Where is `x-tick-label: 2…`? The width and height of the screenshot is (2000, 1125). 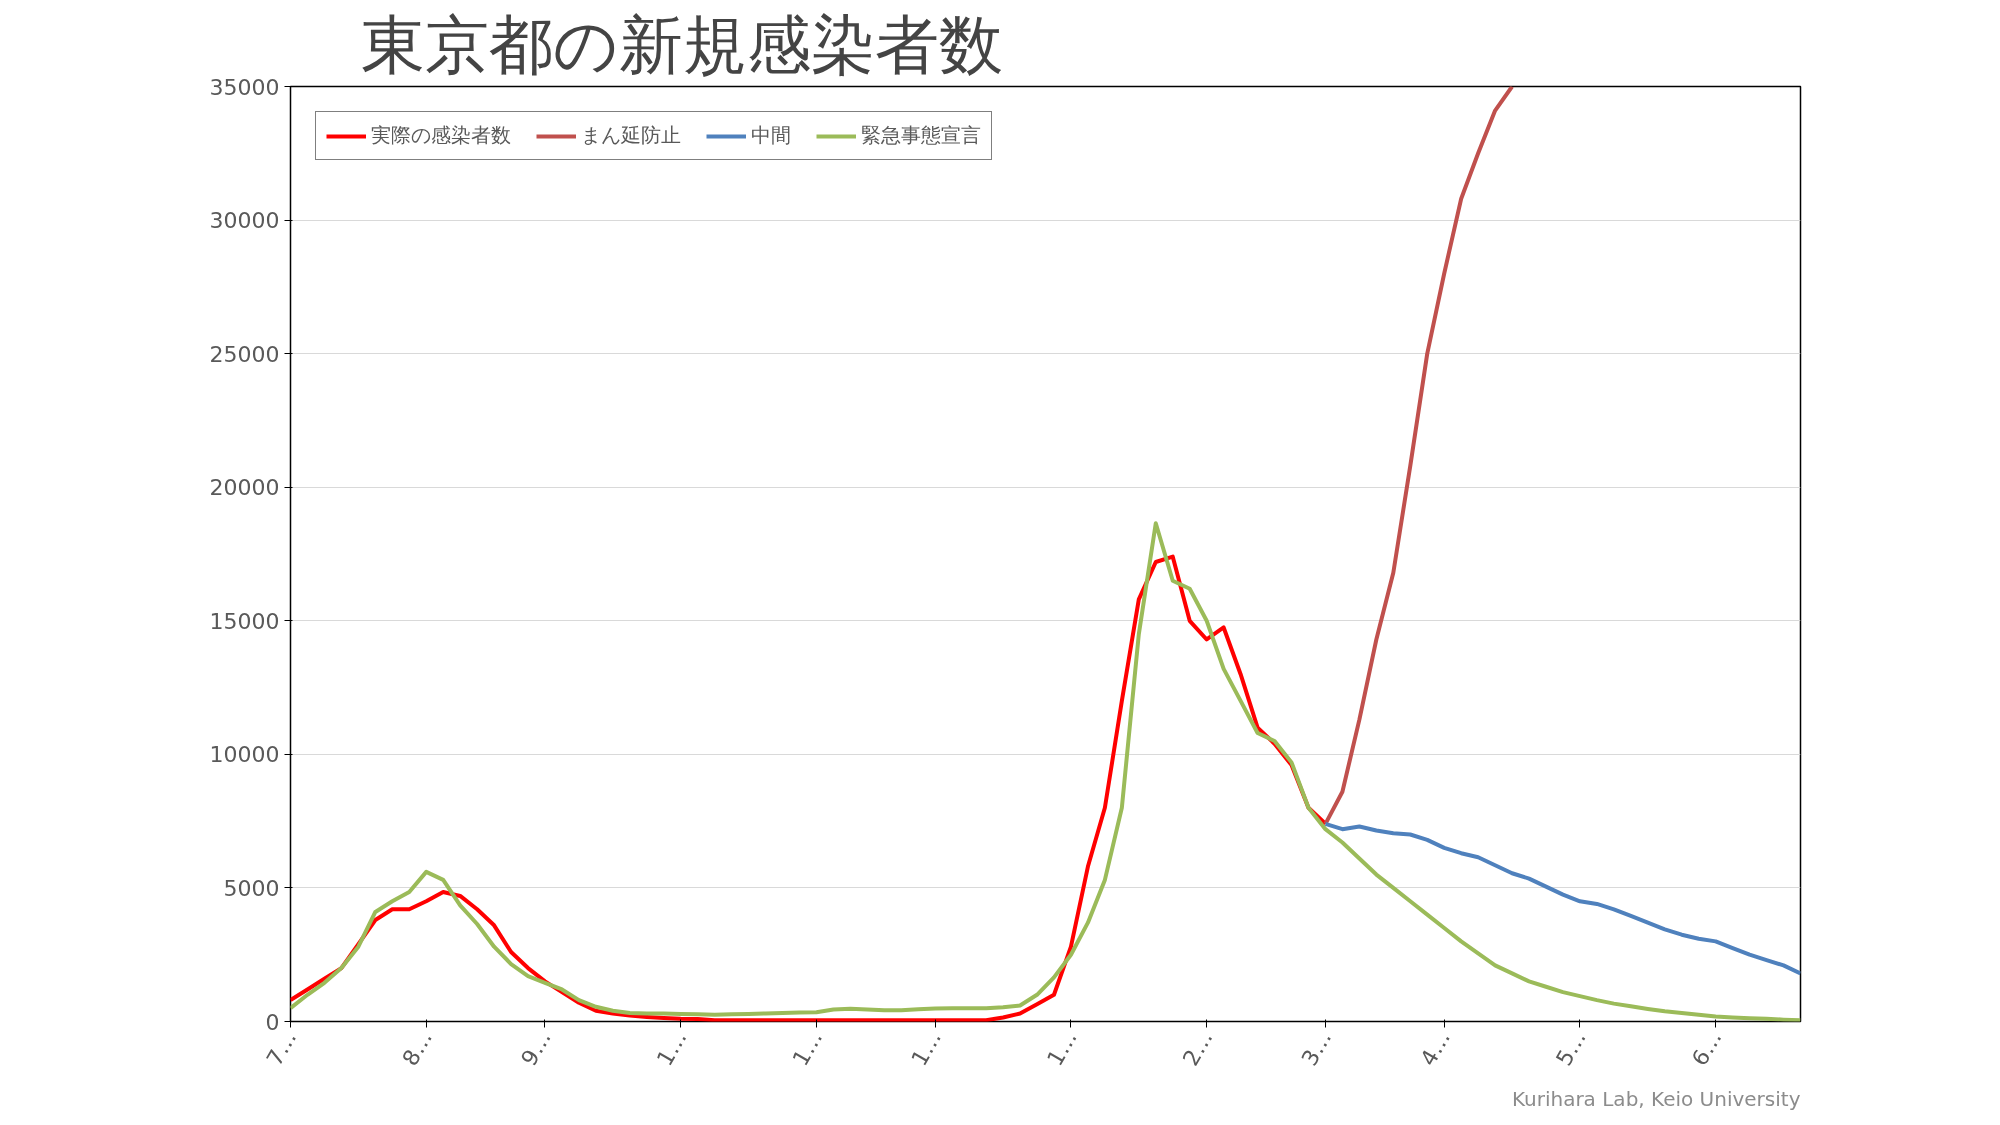 x-tick-label: 2… is located at coordinates (1197, 1048).